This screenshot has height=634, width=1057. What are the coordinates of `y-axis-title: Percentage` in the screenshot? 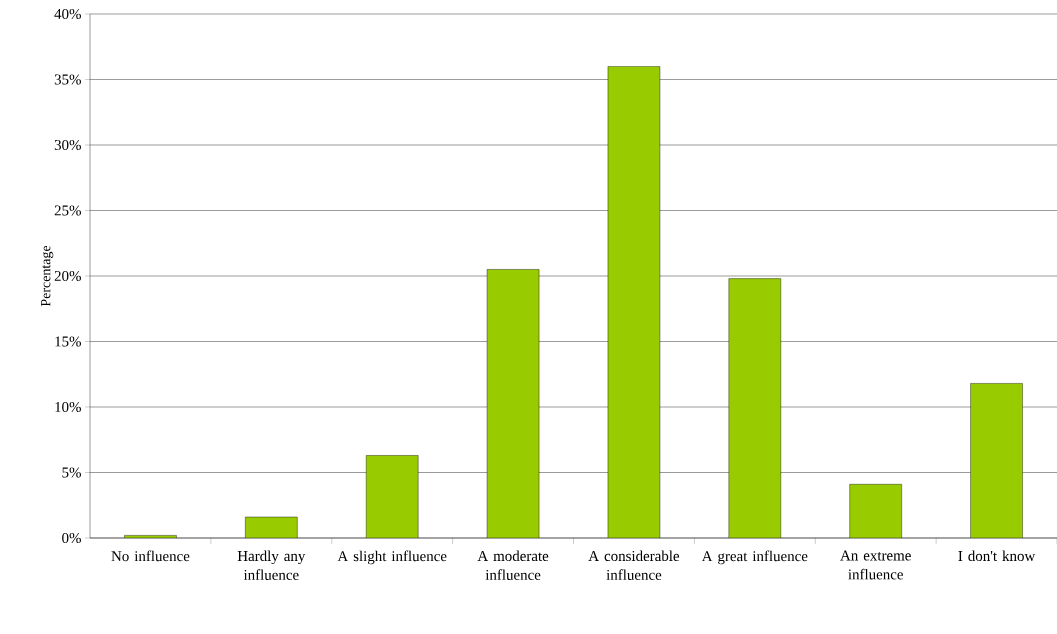 It's located at (47, 276).